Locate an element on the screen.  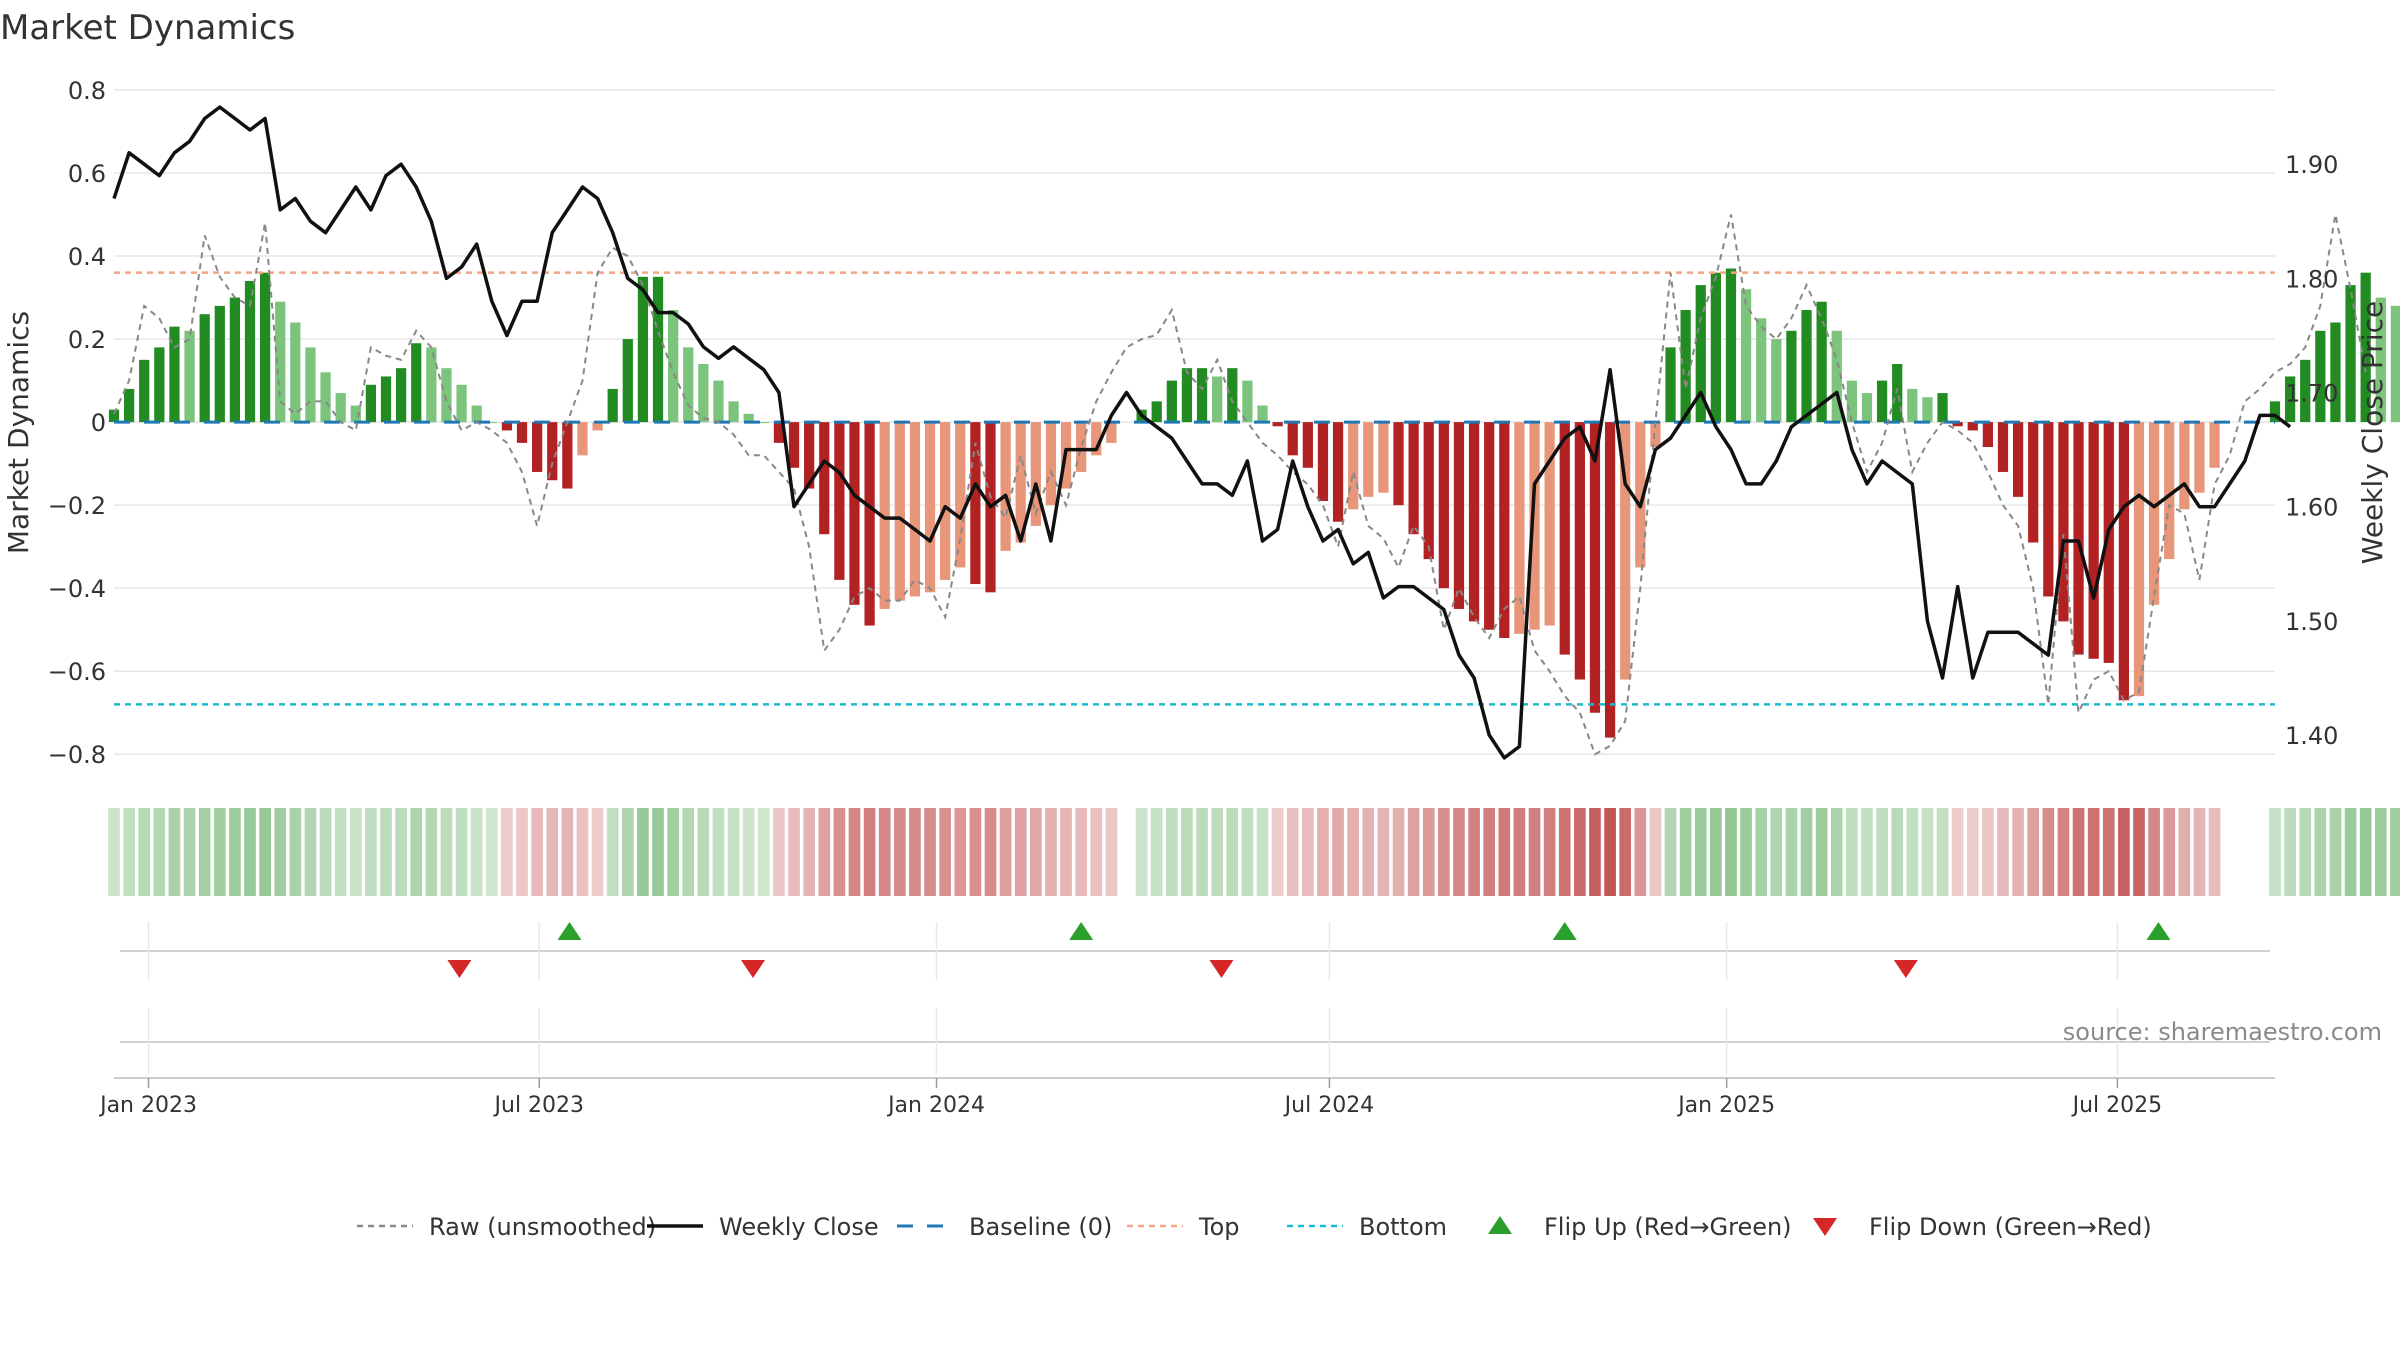
legend-label: Raw (unsmoothed) is located at coordinates (542, 1227).